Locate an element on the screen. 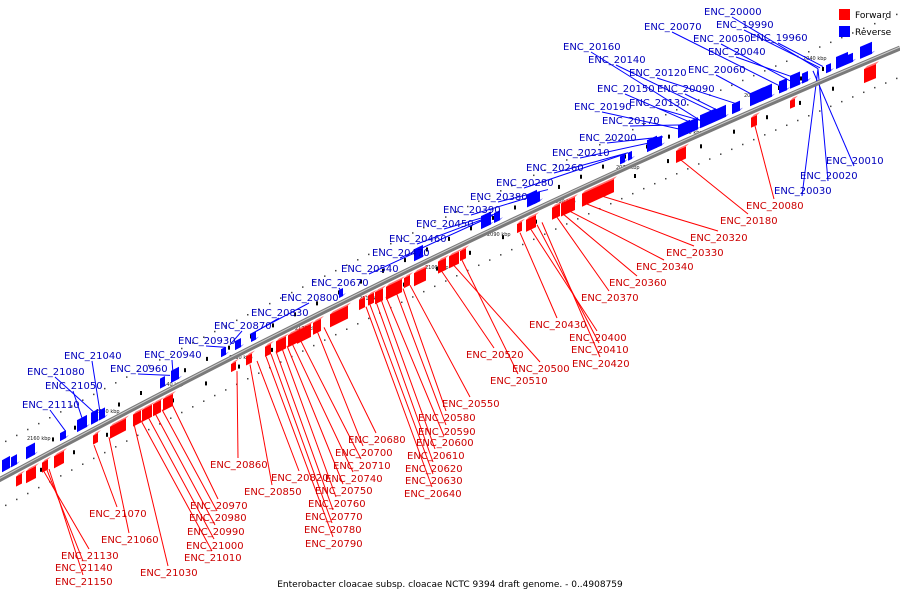 This screenshot has height=600, width=900. forward-gene-label: ENC_20400 is located at coordinates (598, 338).